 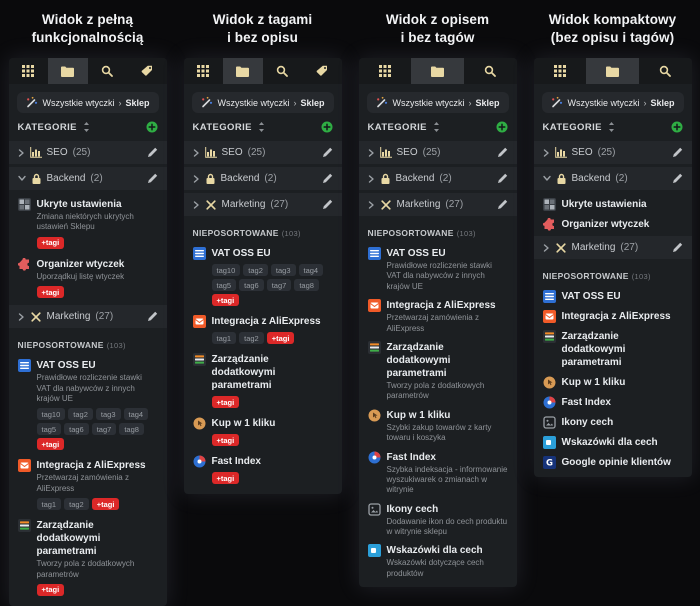 What do you see at coordinates (613, 295) in the screenshot?
I see `plugin-item: VAT OSS EU` at bounding box center [613, 295].